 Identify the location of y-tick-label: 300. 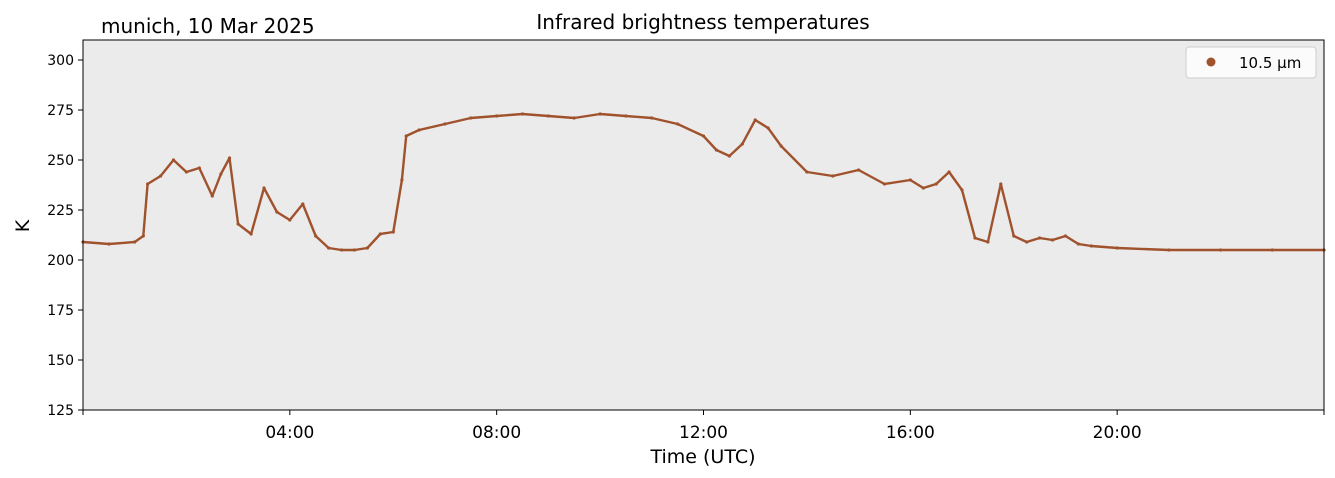
(60, 61).